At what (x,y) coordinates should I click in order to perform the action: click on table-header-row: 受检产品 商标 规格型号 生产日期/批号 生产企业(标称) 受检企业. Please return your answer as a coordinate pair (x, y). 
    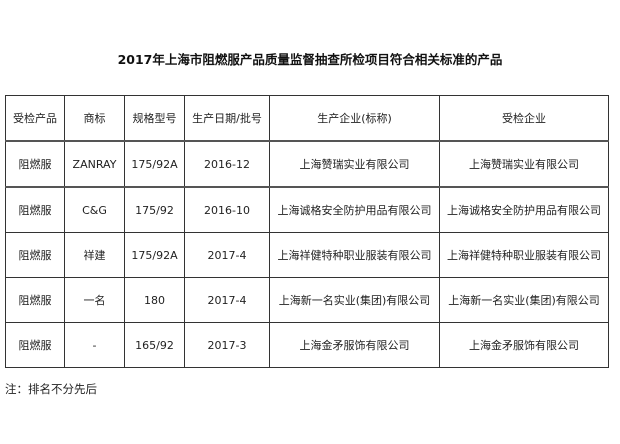
    Looking at the image, I should click on (307, 118).